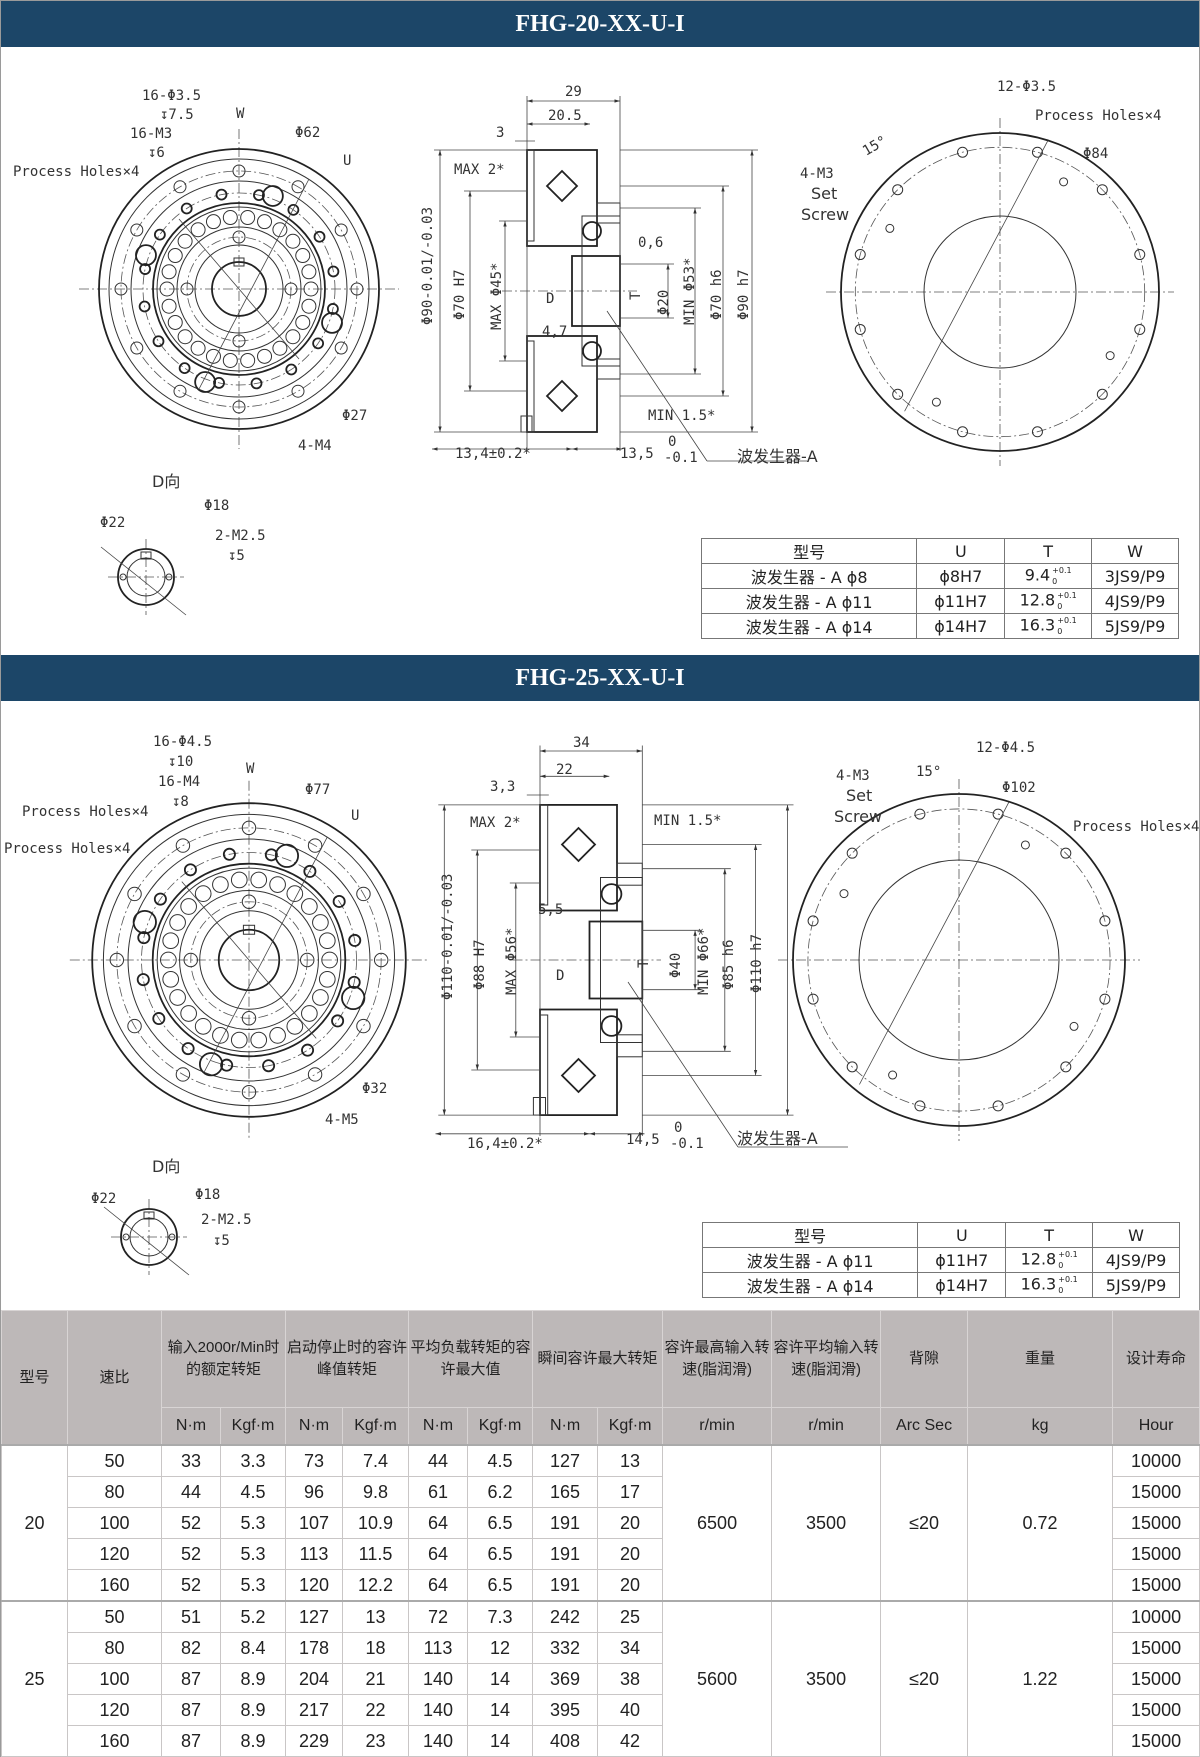 This screenshot has height=1757, width=1200. I want to click on header-cell: W, so click(1136, 1235).